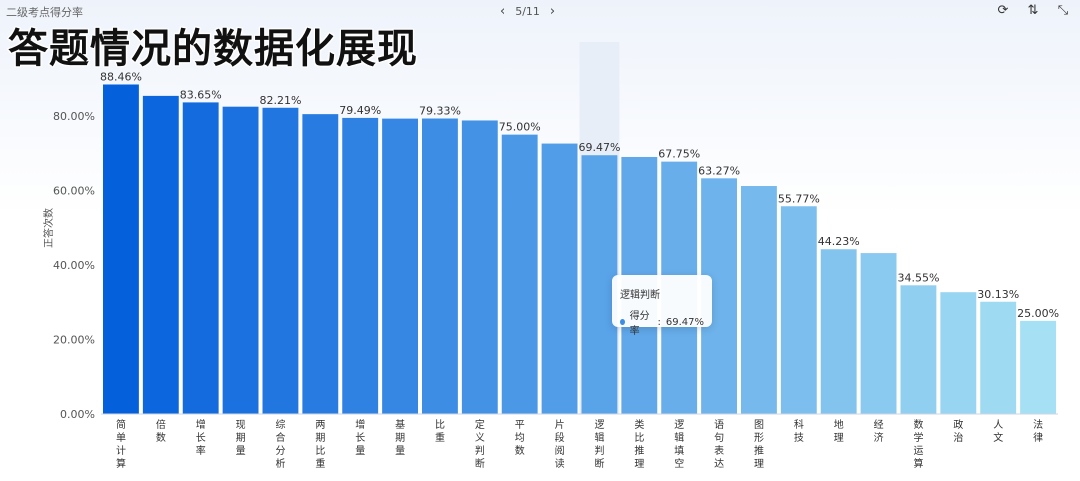  What do you see at coordinates (77, 414) in the screenshot?
I see `y-tick-label: 0.00%` at bounding box center [77, 414].